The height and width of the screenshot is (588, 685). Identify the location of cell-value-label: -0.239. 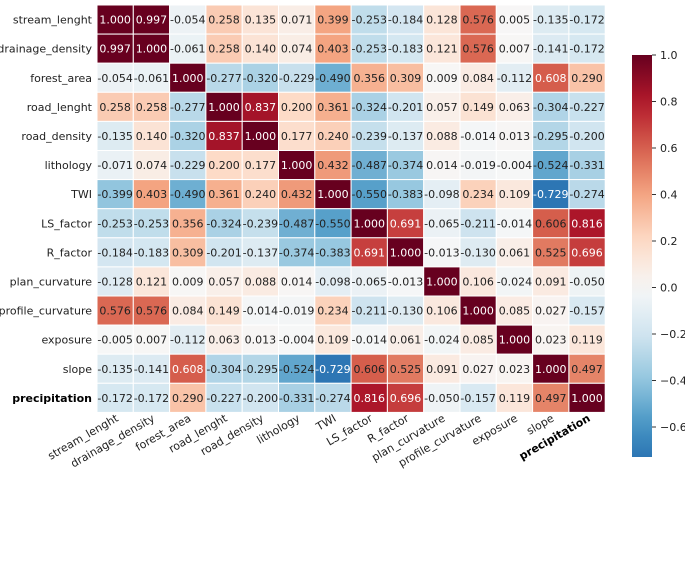
(369, 136).